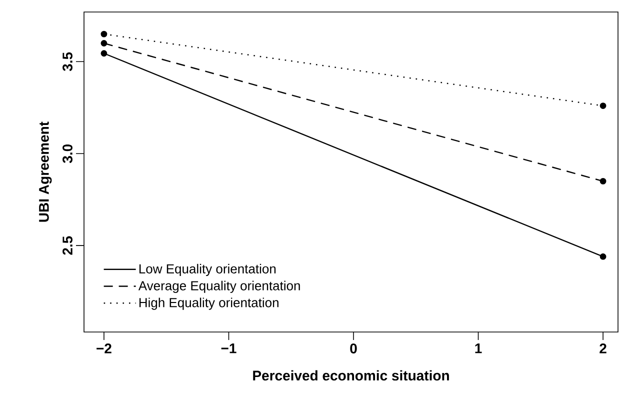 This screenshot has width=620, height=407. What do you see at coordinates (67, 245) in the screenshot?
I see `y-tick-label: 2.5` at bounding box center [67, 245].